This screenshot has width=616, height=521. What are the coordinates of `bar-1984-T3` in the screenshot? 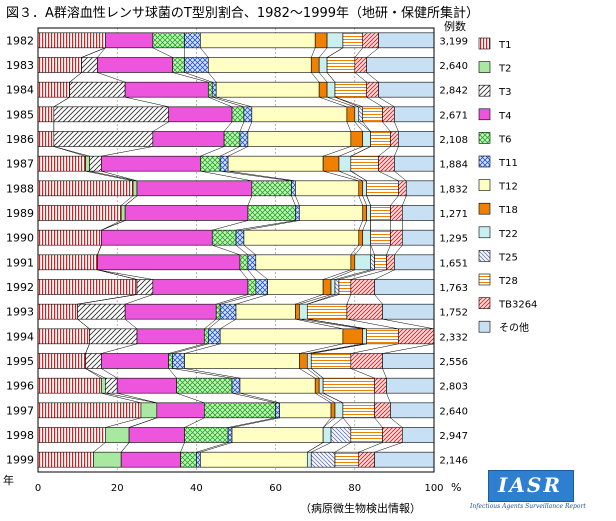 It's located at (97, 89).